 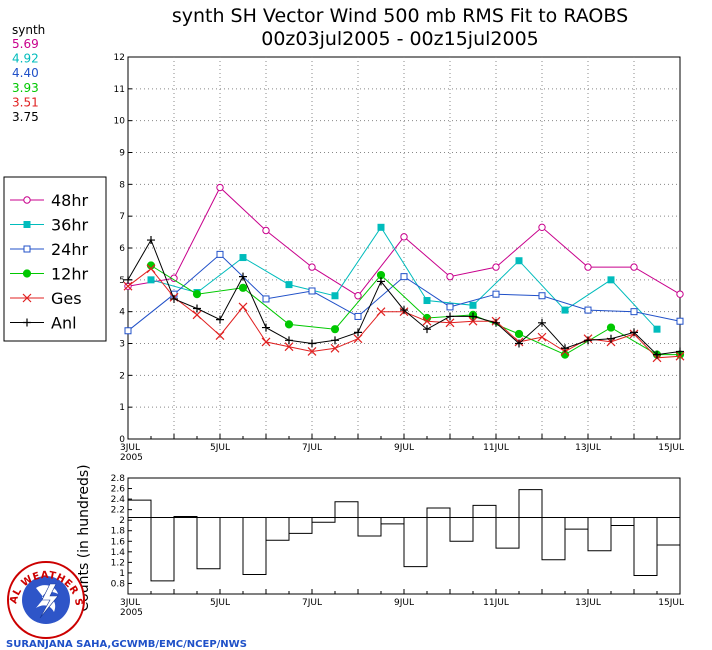 I want to click on count-y-tick-label: 1.2, so click(x=118, y=563).